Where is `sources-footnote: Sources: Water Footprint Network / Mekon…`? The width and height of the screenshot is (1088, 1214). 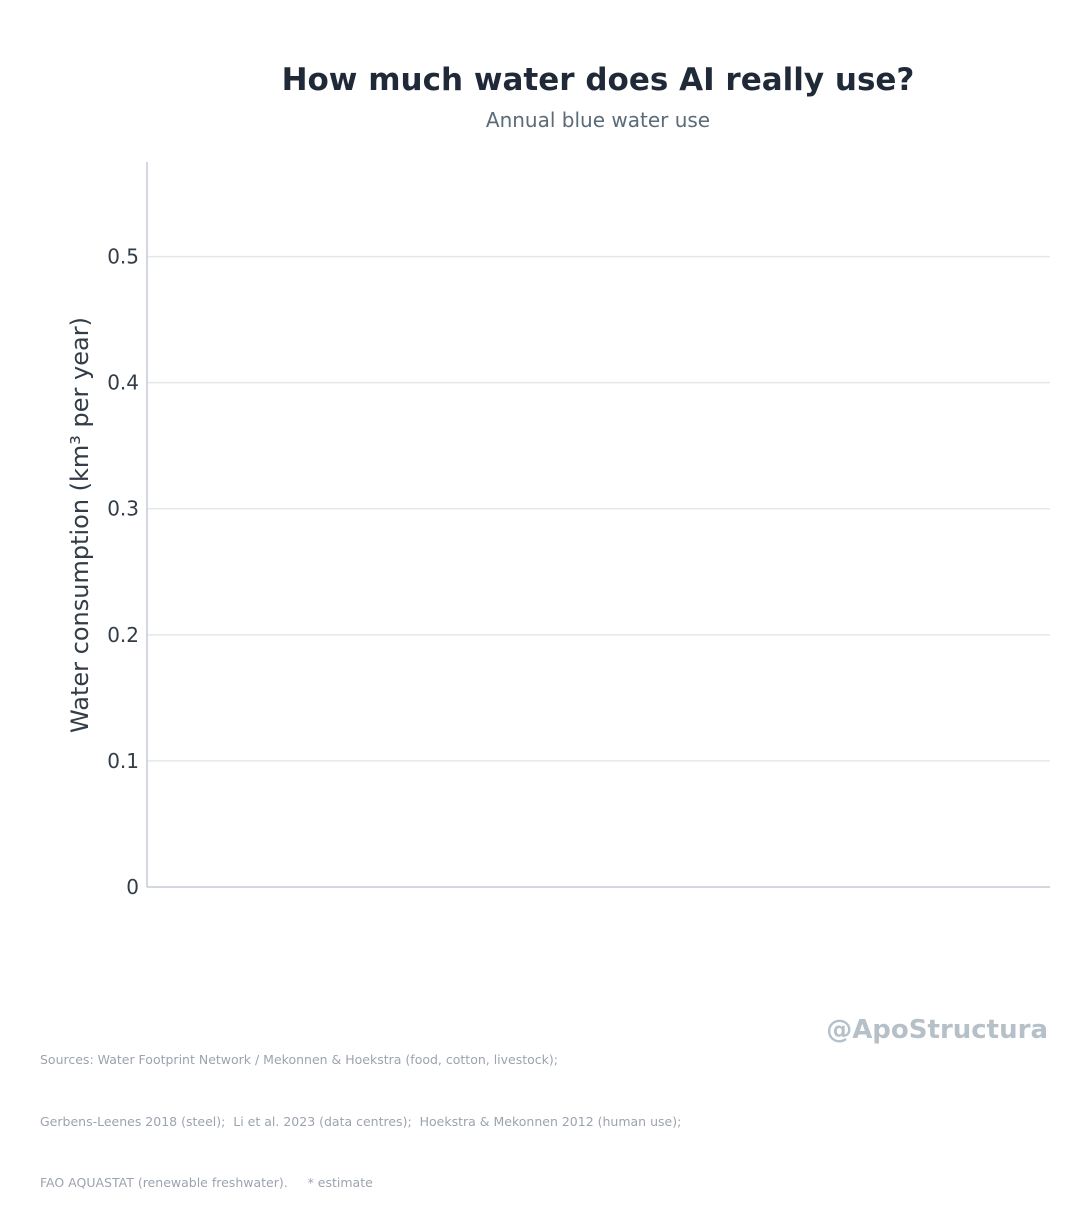 sources-footnote: Sources: Water Footprint Network / Mekon… is located at coordinates (360, 1111).